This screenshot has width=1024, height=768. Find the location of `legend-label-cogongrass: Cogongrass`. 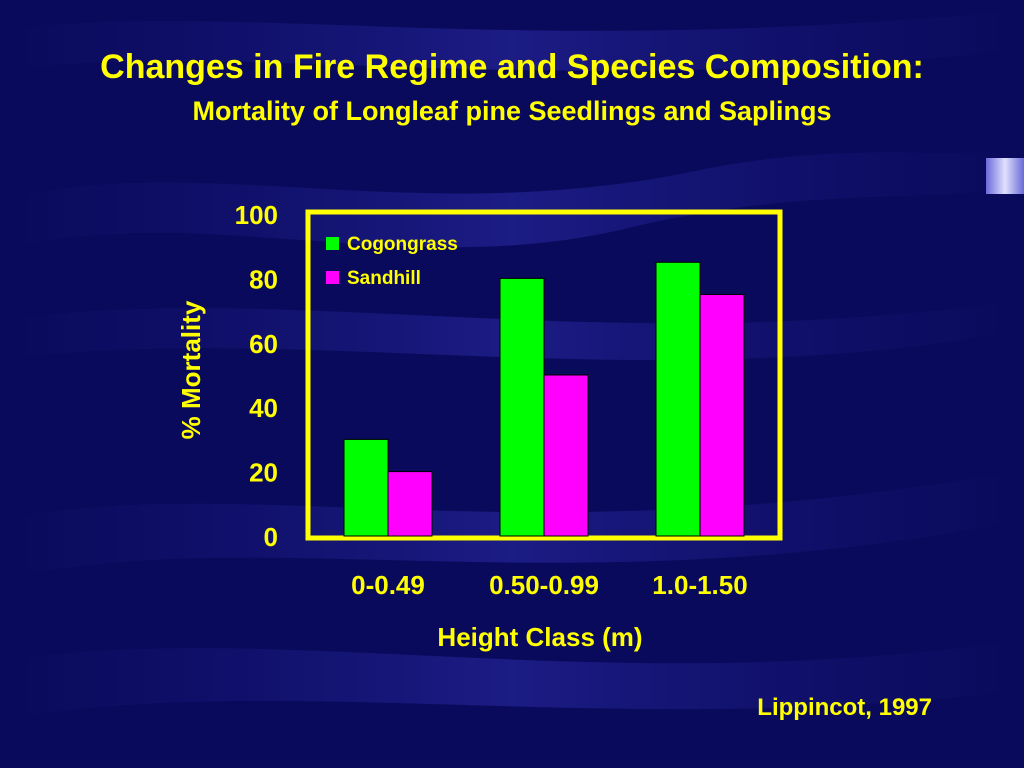

legend-label-cogongrass: Cogongrass is located at coordinates (402, 244).